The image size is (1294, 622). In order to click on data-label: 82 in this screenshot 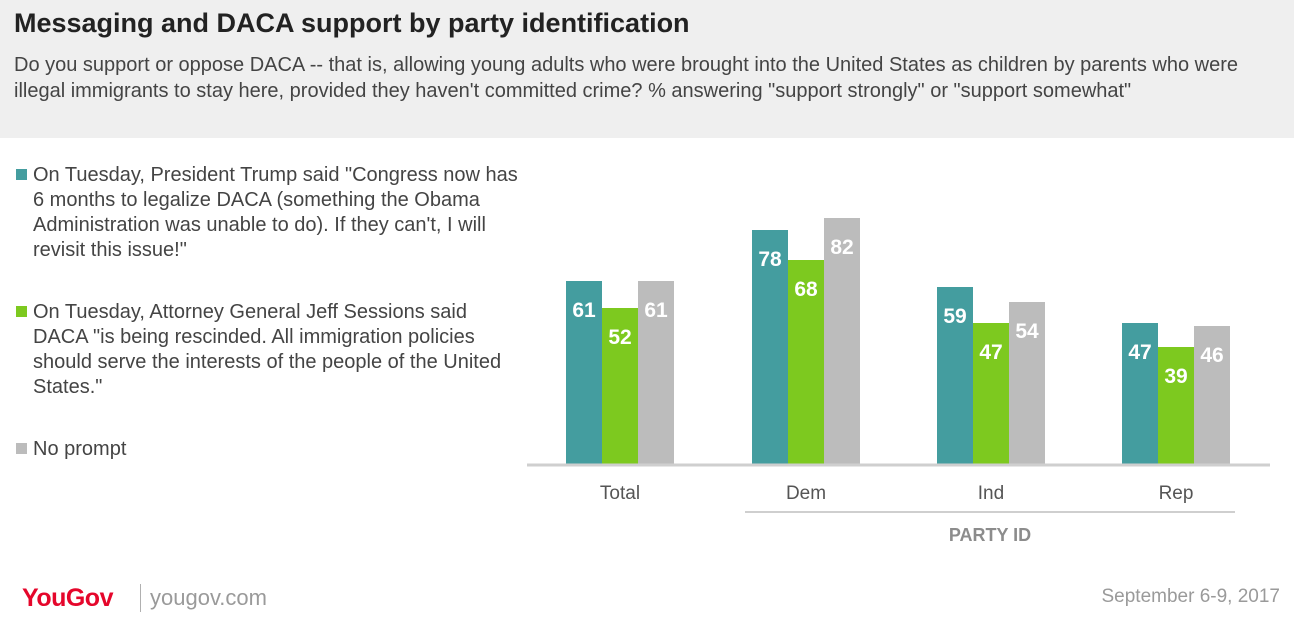, I will do `click(841, 247)`.